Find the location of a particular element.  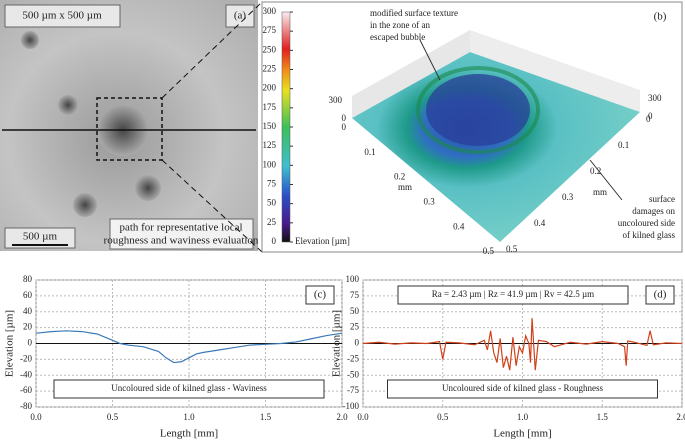

damage-note: of kilned glass is located at coordinates (649, 235).